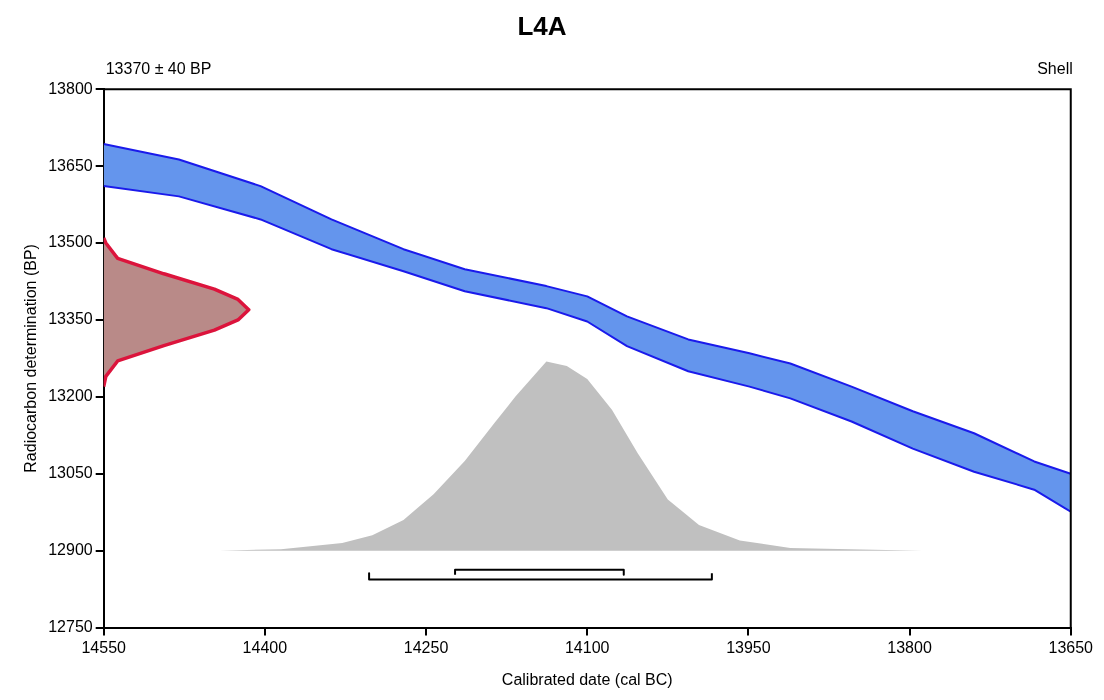 The image size is (1104, 700). What do you see at coordinates (158, 68) in the screenshot?
I see `text: 13370 ± 40 BP` at bounding box center [158, 68].